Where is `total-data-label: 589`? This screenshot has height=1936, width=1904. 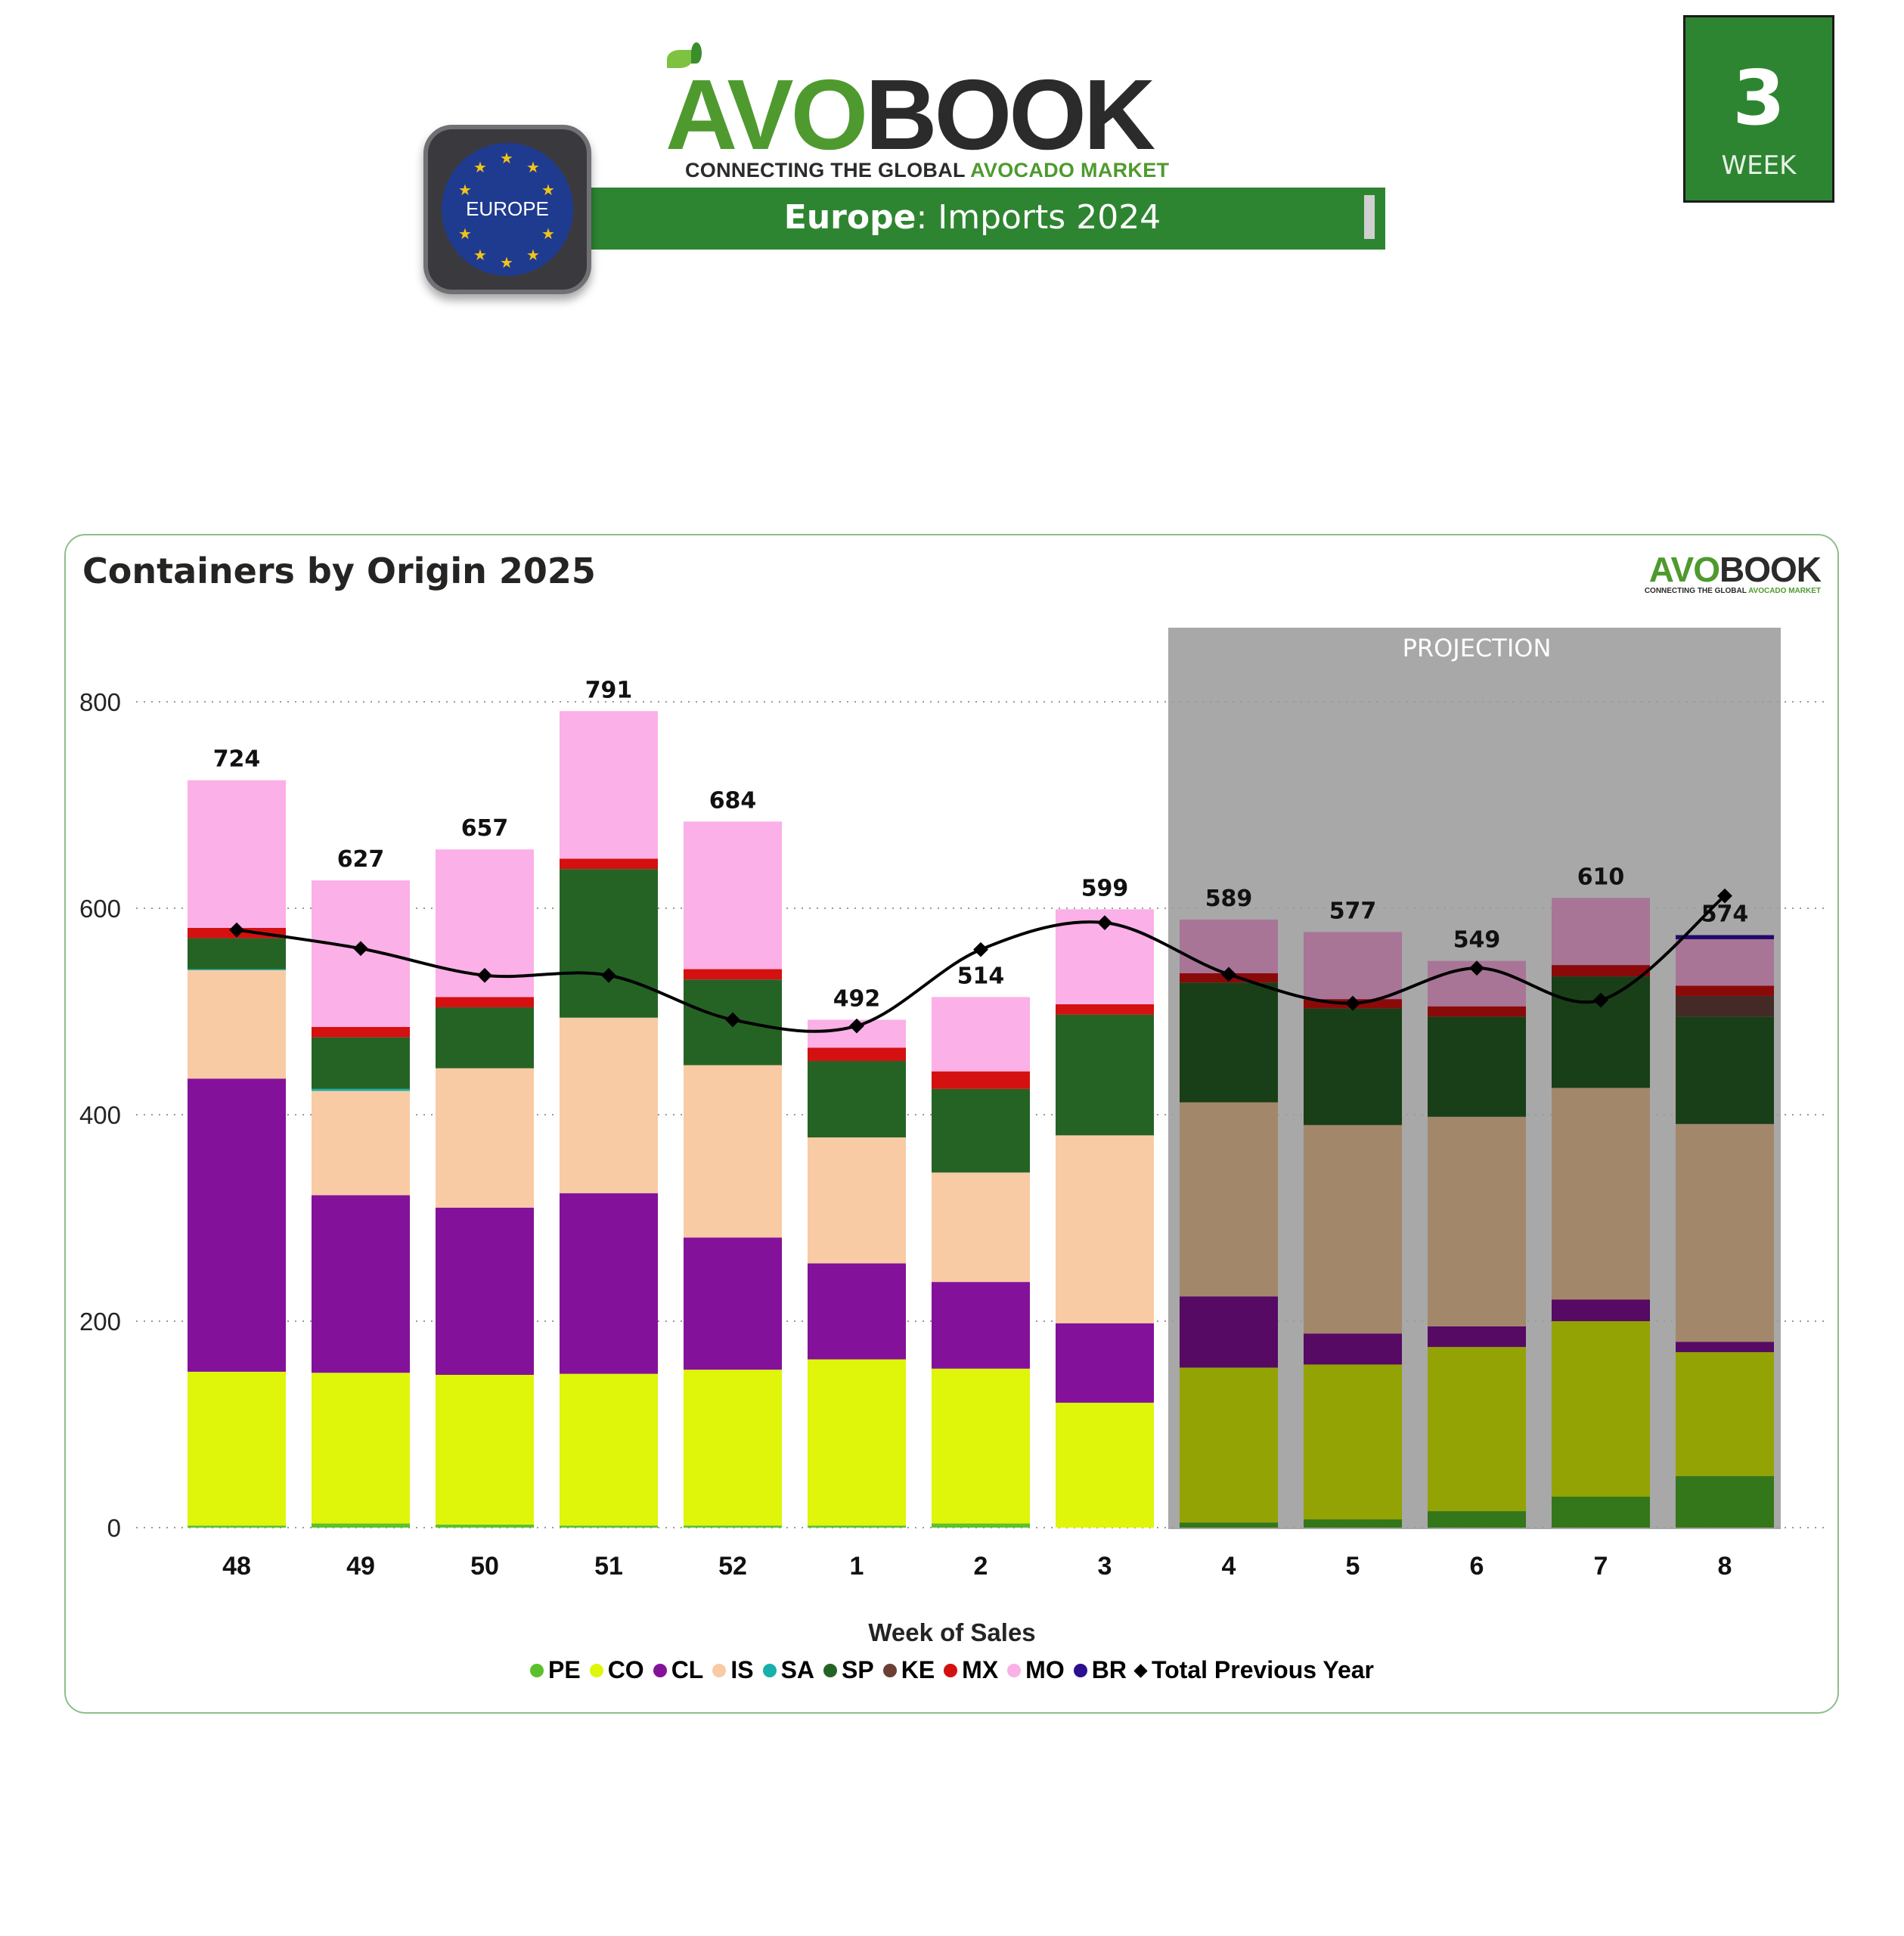 total-data-label: 589 is located at coordinates (1229, 899).